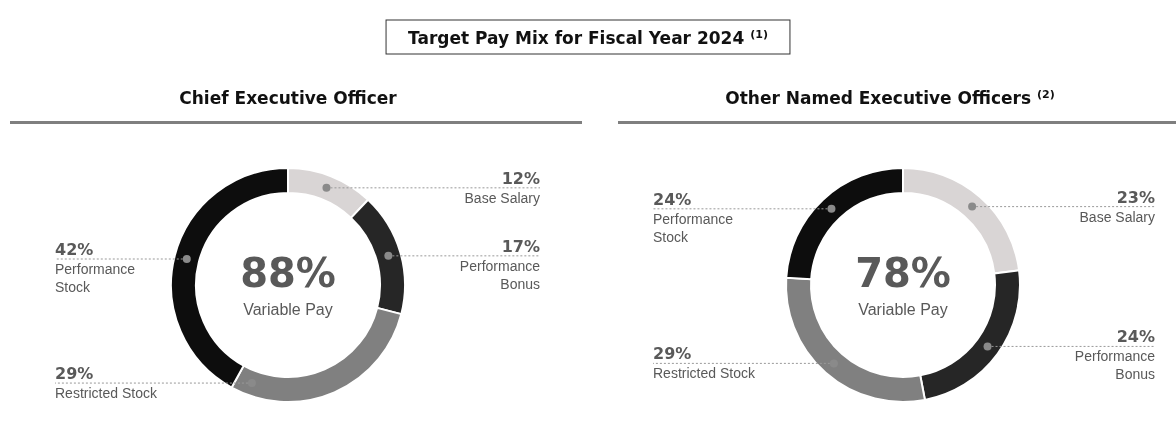 The image size is (1176, 434). I want to click on text: Target Pay Mix for Fiscal Year 2024 $^{(1)}$, so click(588, 37).